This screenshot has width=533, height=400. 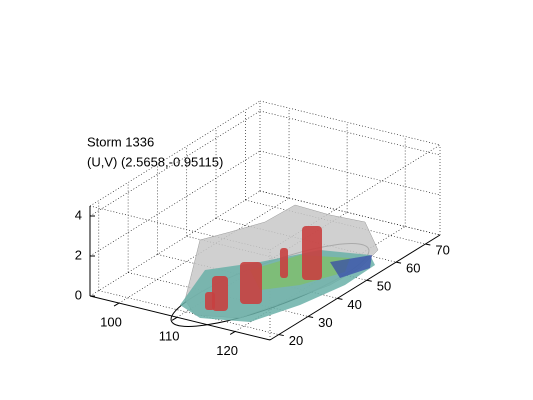 What do you see at coordinates (354, 304) in the screenshot?
I see `y-tick-label: 40` at bounding box center [354, 304].